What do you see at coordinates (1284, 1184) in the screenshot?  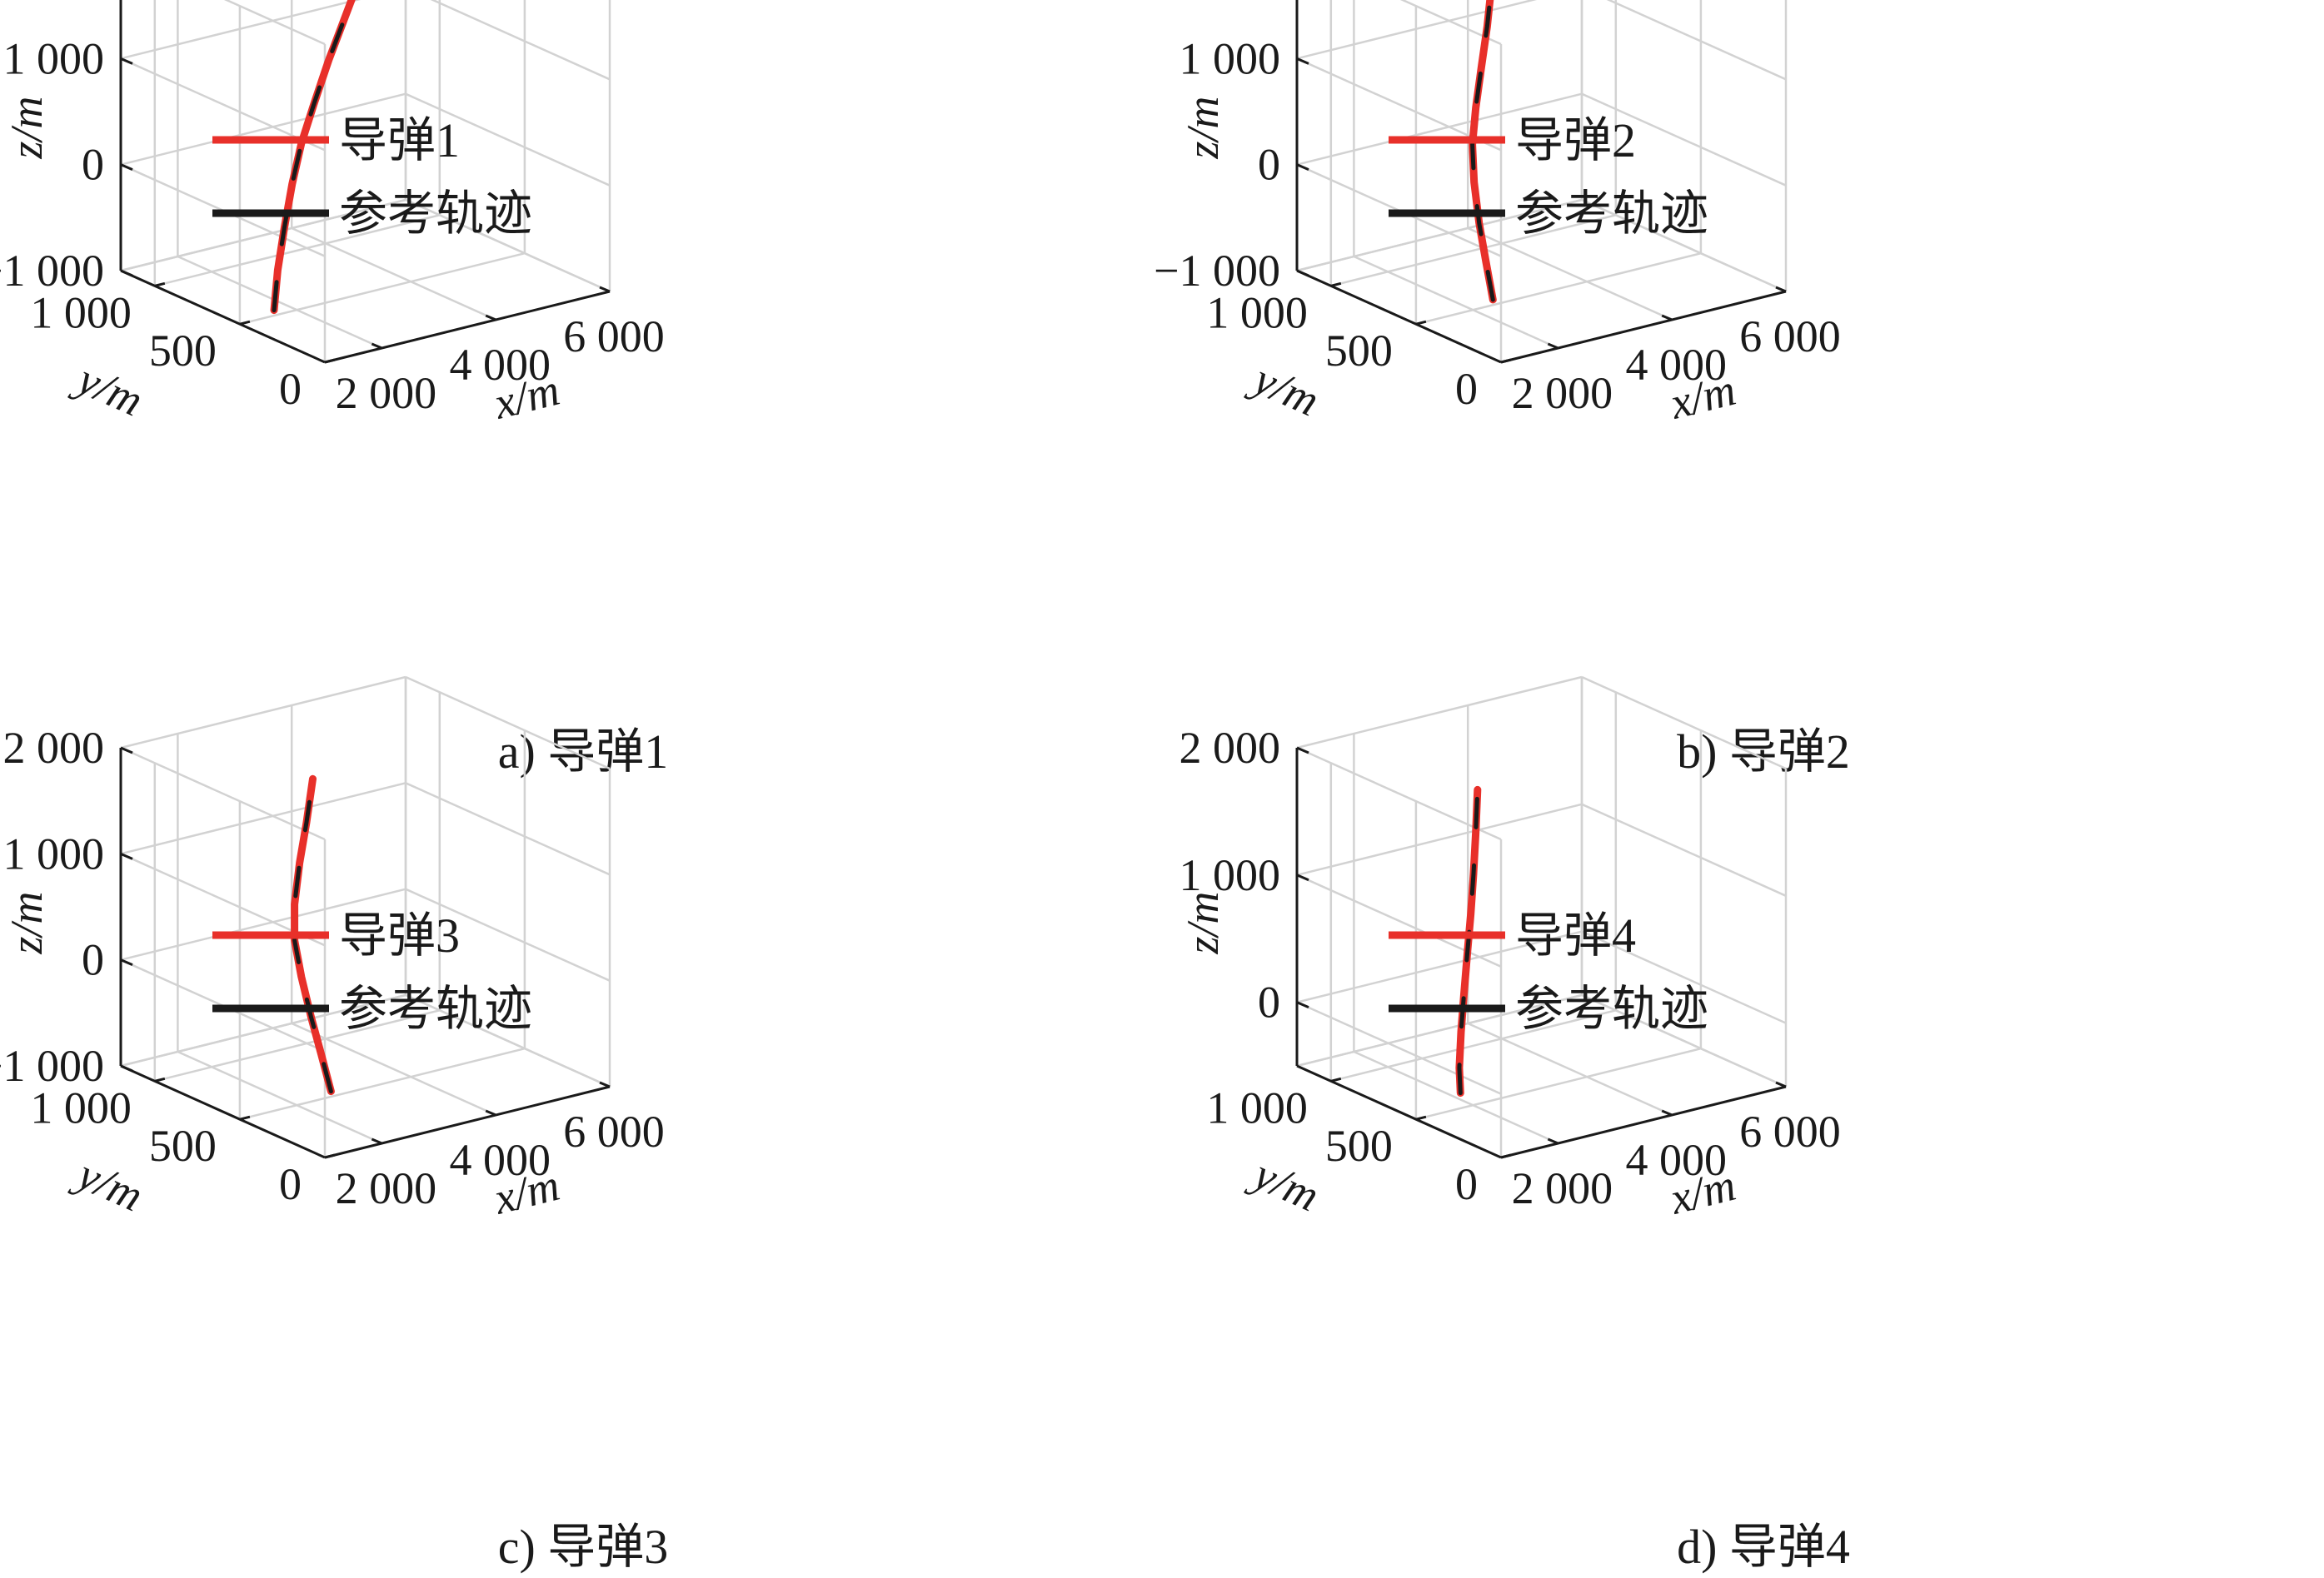 I see `y-axis-label: y/m` at bounding box center [1284, 1184].